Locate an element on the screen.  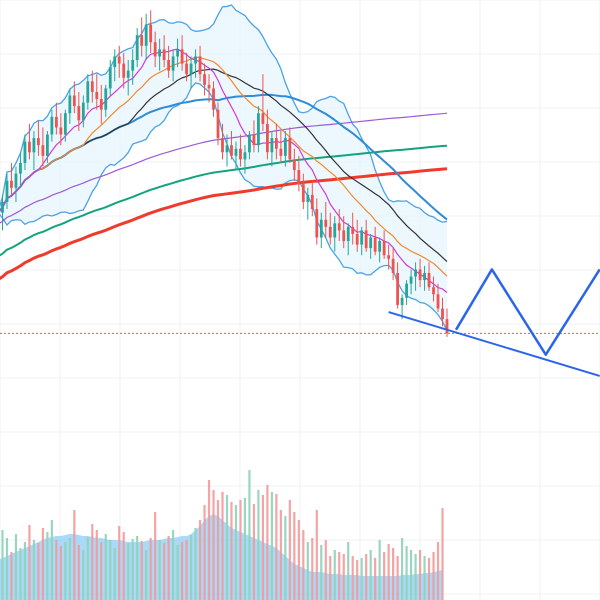
support-trendline is located at coordinates (494, 344).